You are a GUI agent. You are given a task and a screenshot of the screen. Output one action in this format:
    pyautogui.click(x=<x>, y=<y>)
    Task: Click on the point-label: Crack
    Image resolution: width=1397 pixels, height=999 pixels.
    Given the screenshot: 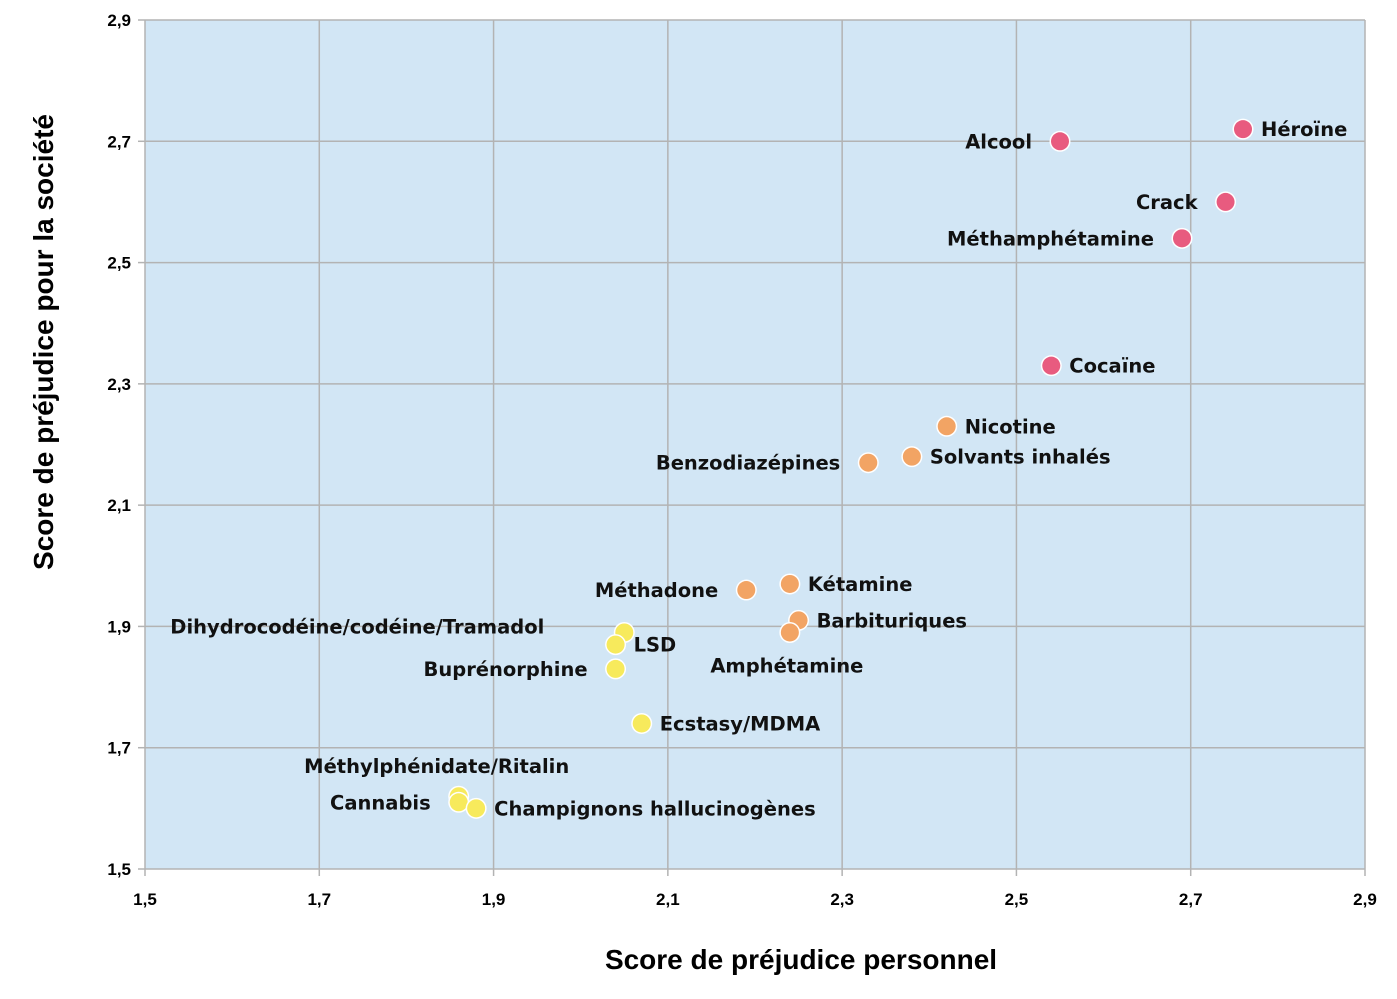 What is the action you would take?
    pyautogui.click(x=1167, y=202)
    